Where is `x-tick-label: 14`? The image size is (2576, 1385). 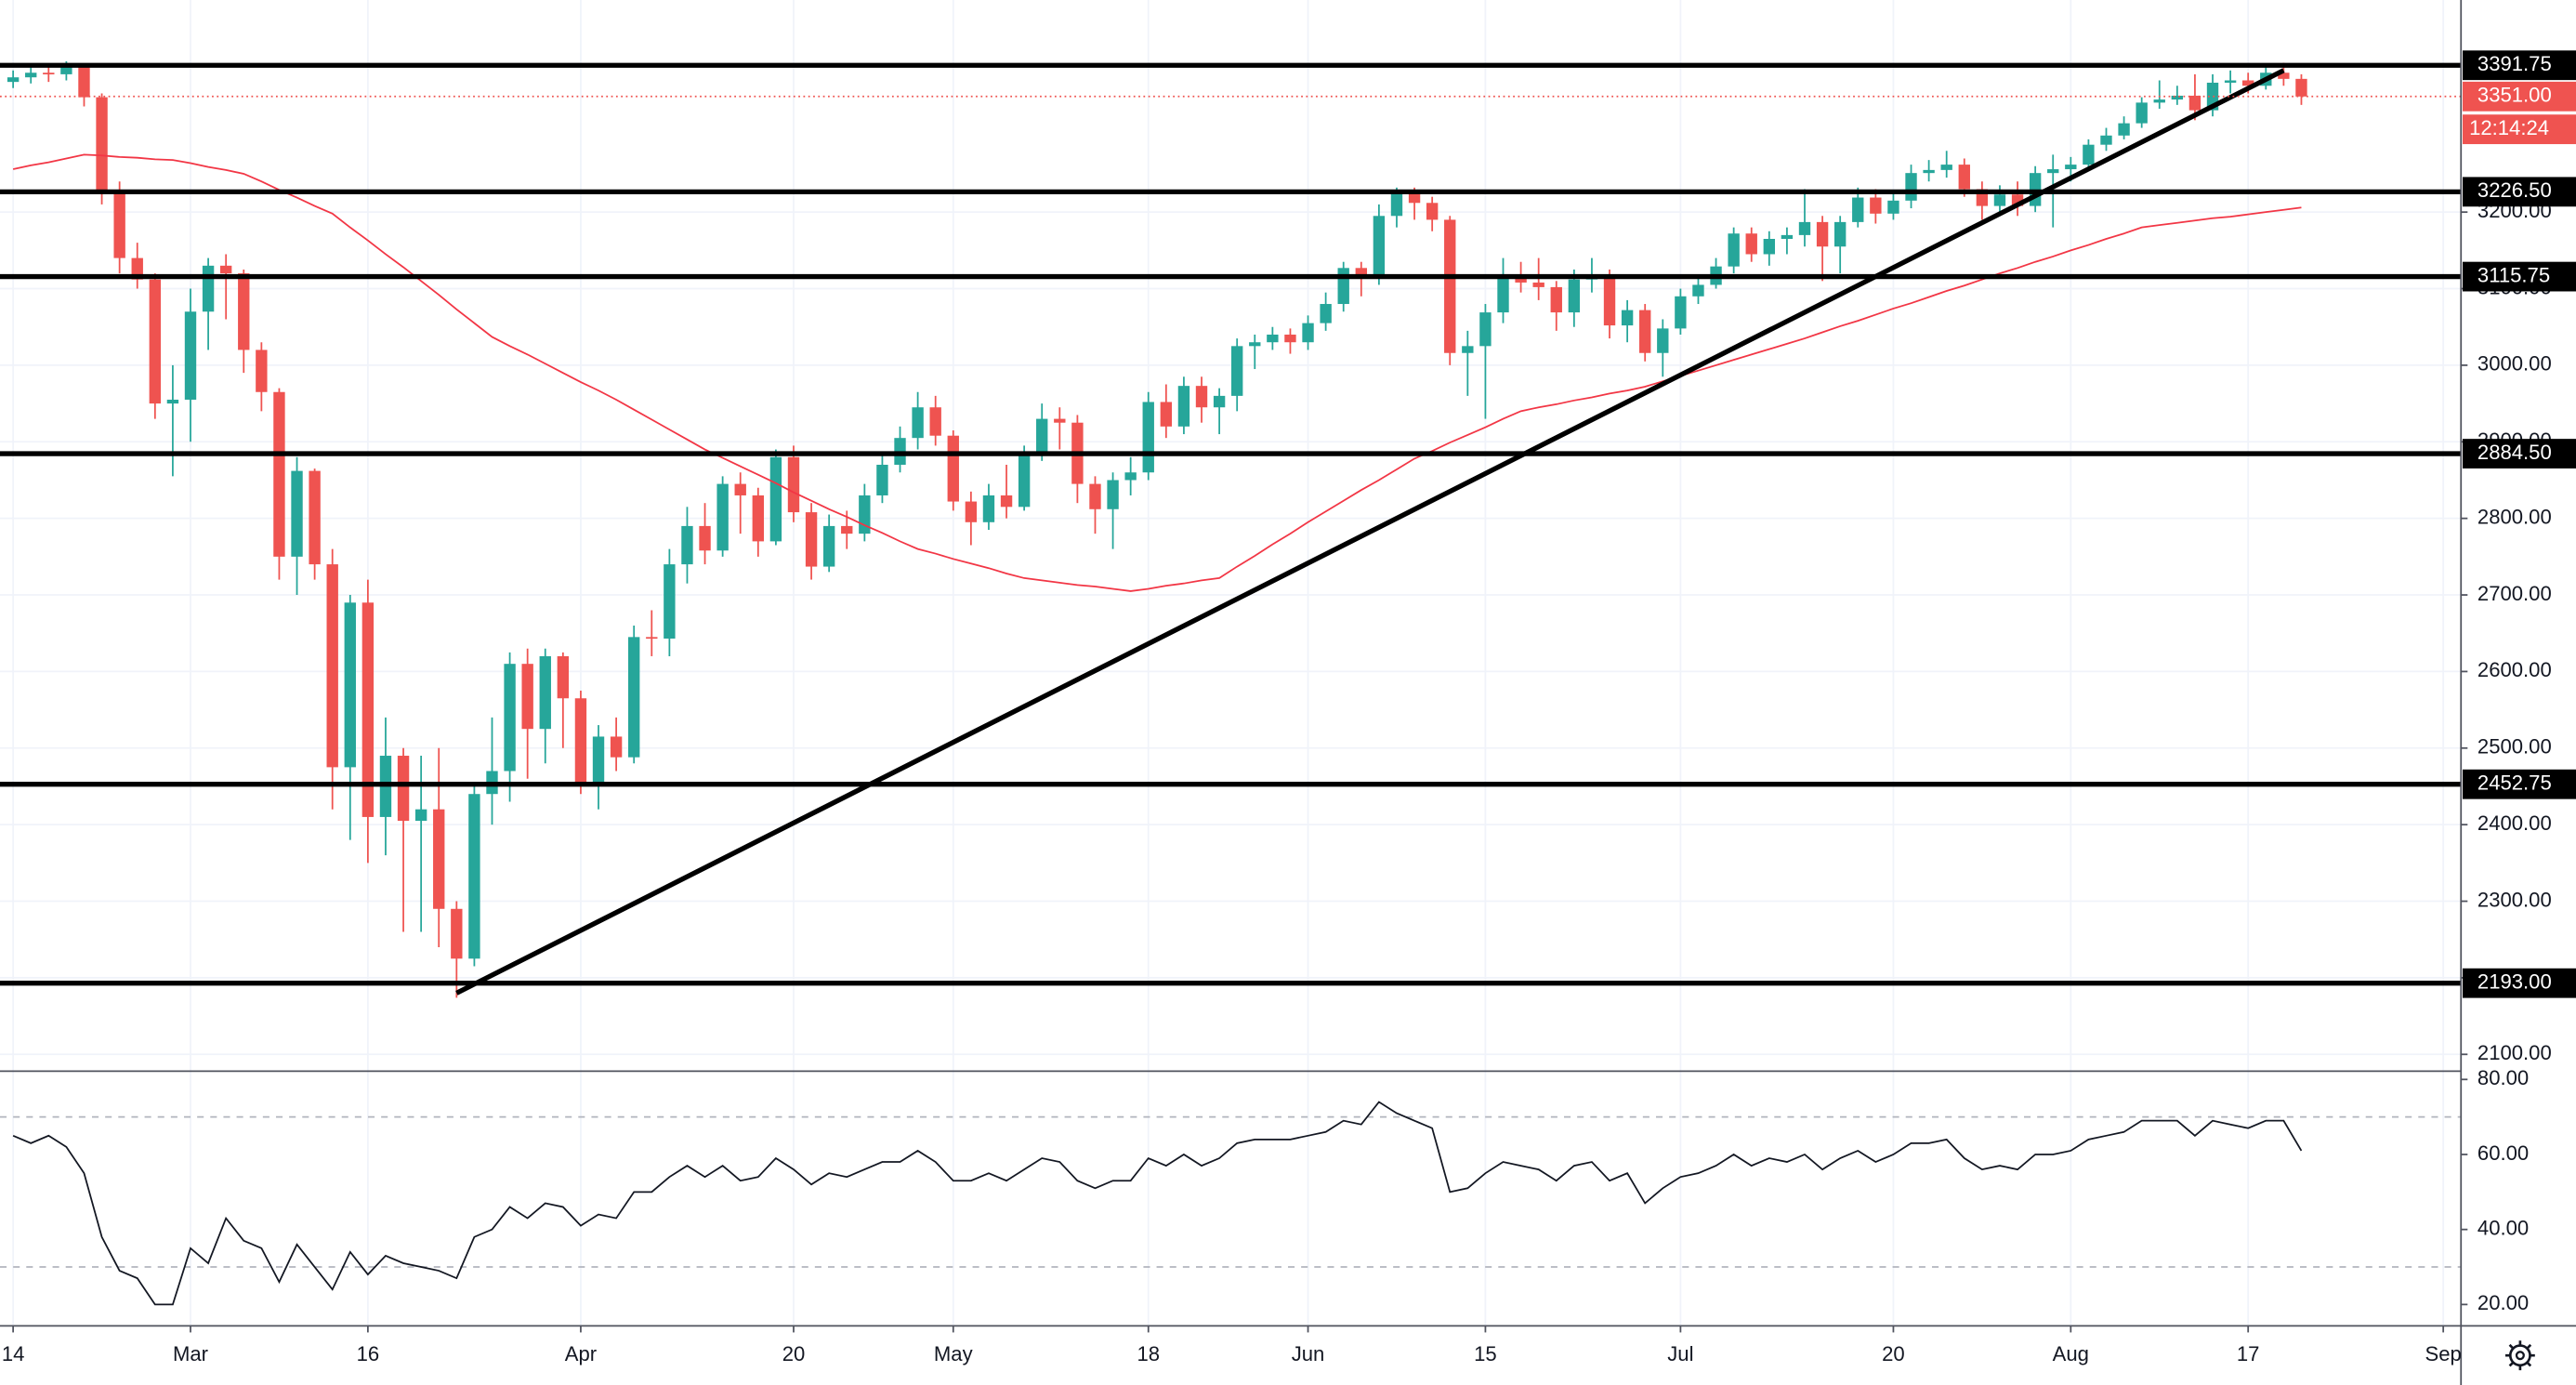 x-tick-label: 14 is located at coordinates (13, 1353).